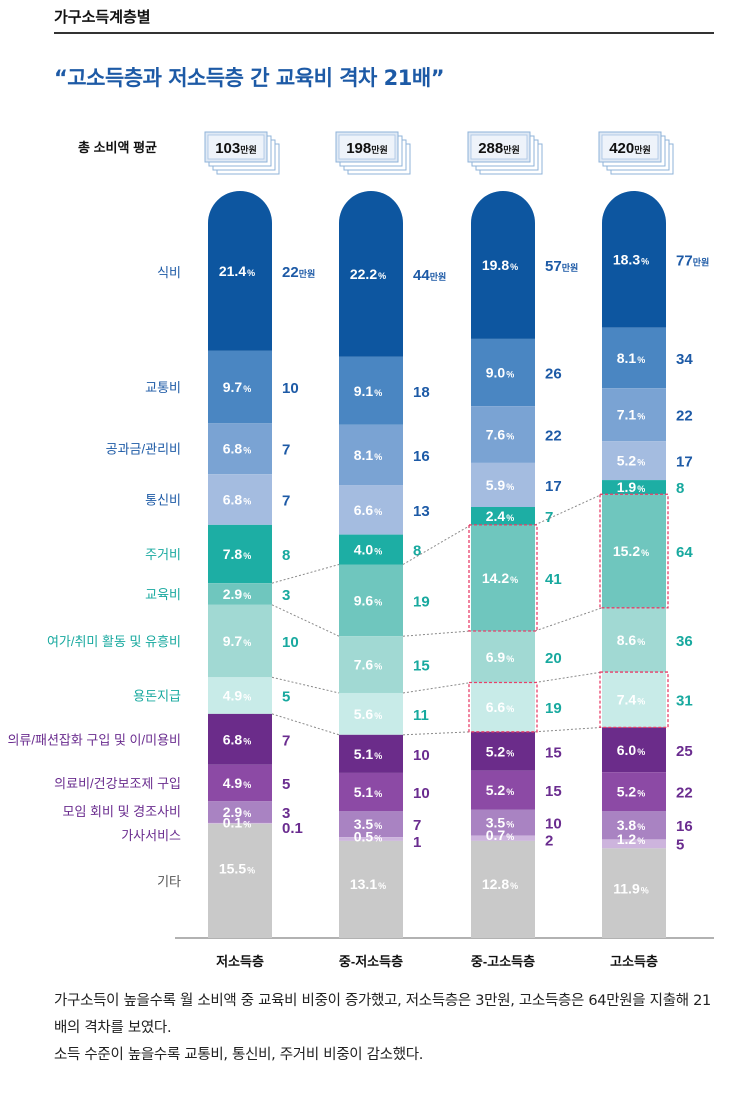 The width and height of the screenshot is (730, 1096). I want to click on amount-label: 0.1, so click(292, 828).